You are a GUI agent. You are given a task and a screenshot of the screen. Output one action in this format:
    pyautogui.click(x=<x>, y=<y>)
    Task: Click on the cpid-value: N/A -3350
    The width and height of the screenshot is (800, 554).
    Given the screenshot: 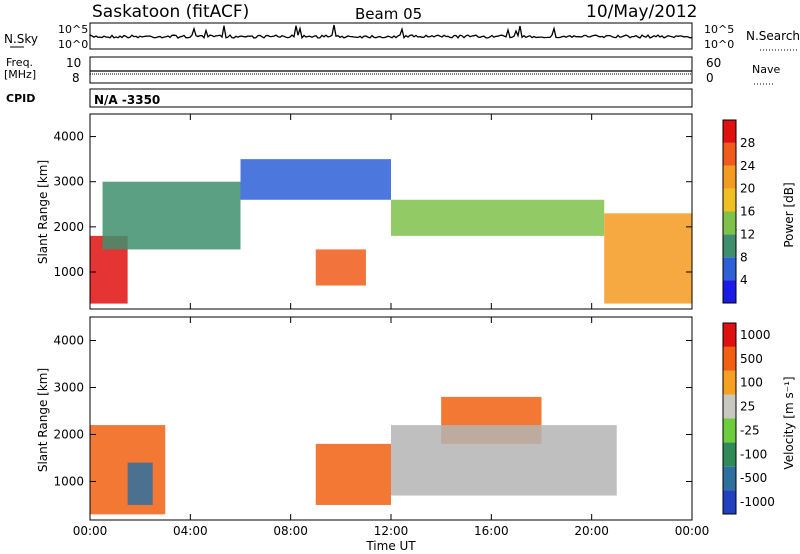 What is the action you would take?
    pyautogui.click(x=127, y=100)
    